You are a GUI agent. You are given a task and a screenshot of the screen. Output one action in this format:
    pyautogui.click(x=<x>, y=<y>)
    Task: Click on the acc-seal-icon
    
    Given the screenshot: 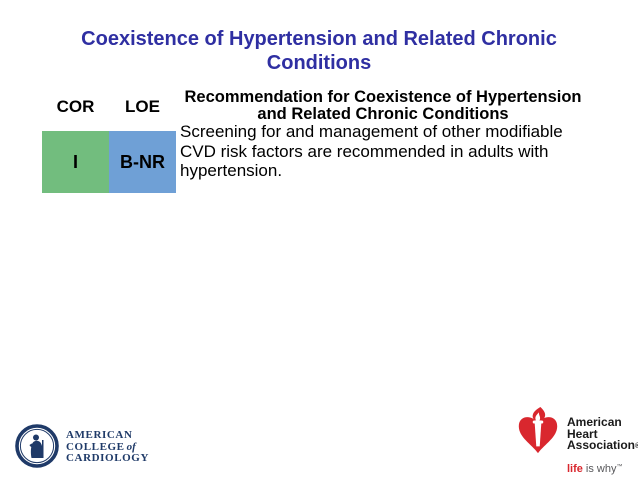 What is the action you would take?
    pyautogui.click(x=37, y=446)
    